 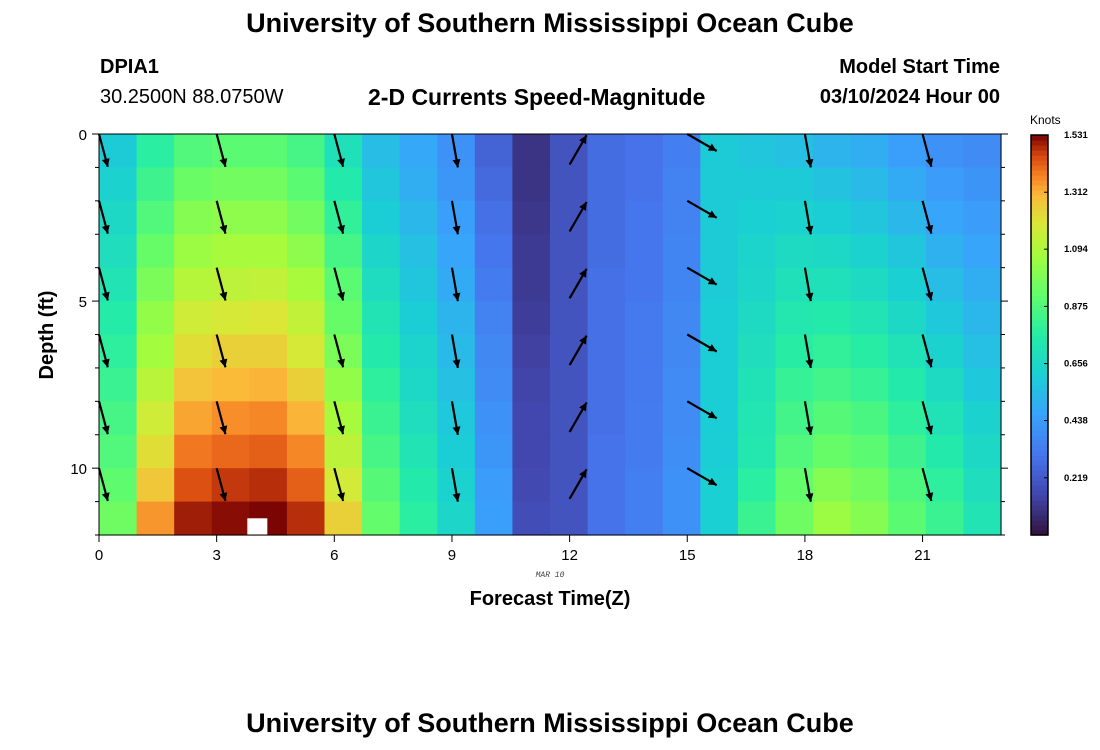 I want to click on colorbar-tick-label: 1.312, so click(x=1076, y=192).